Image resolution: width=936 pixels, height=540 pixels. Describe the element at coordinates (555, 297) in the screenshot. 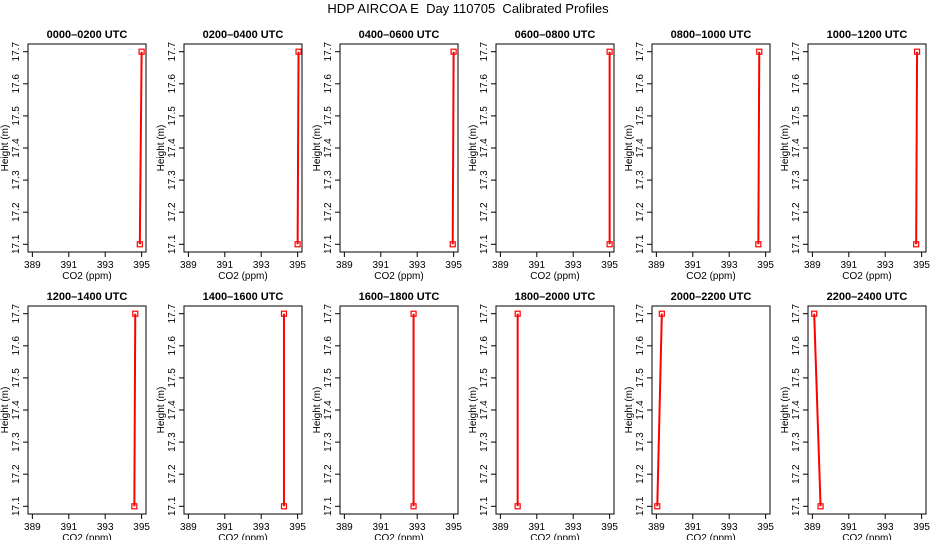

I see `panel-title: 1800–2000 UTC` at that location.